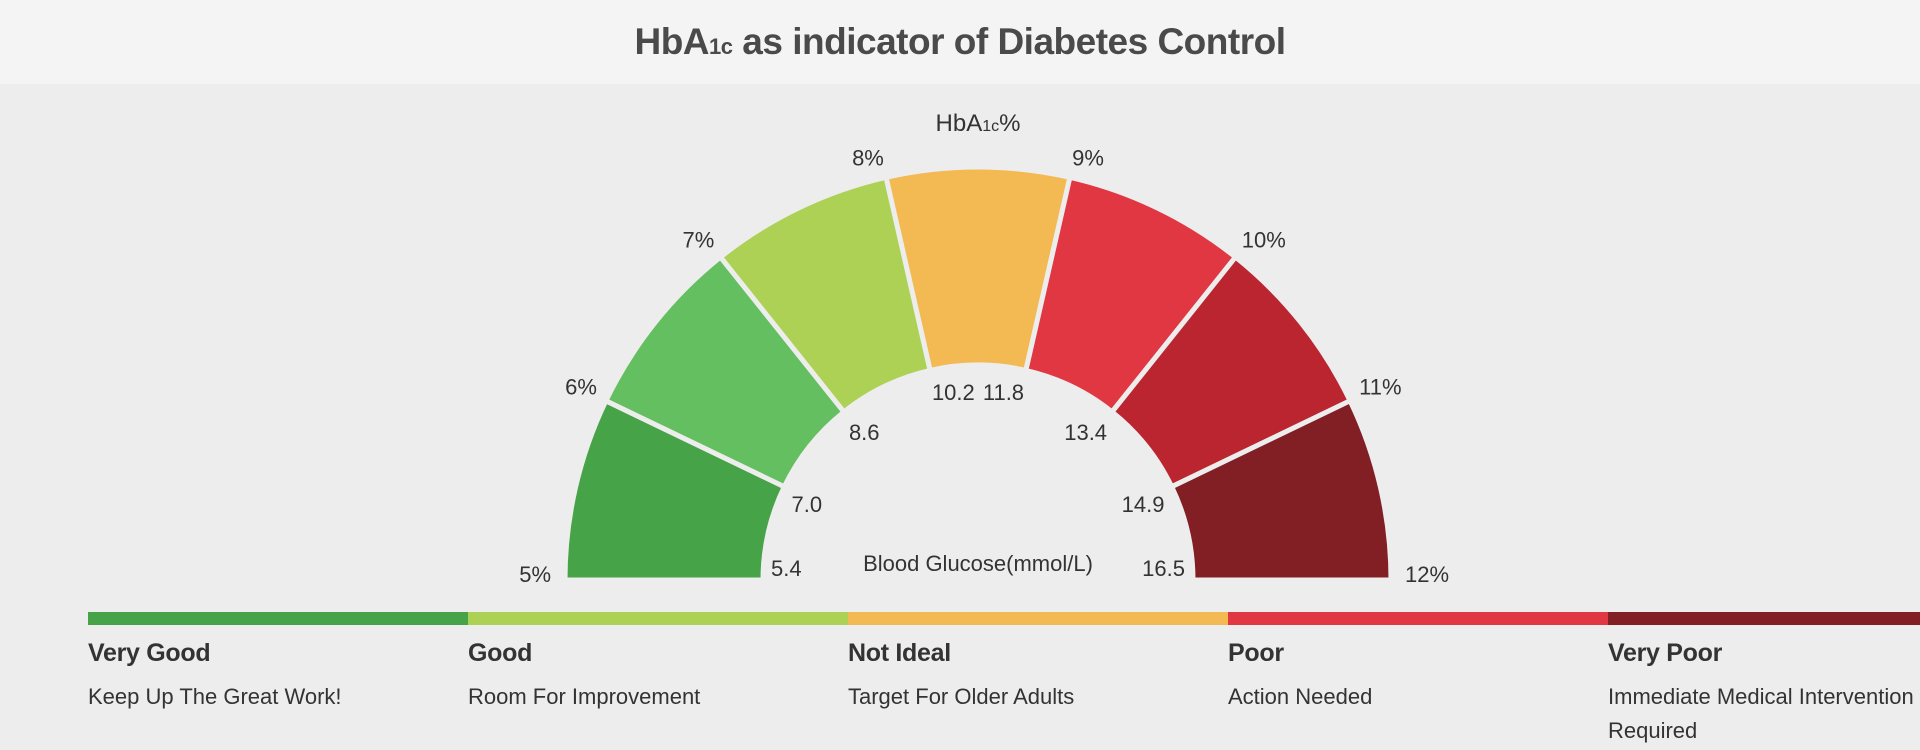 The image size is (1920, 750). Describe the element at coordinates (278, 680) in the screenshot. I see `legend-item: Very Good Keep Up The Great Work!` at that location.